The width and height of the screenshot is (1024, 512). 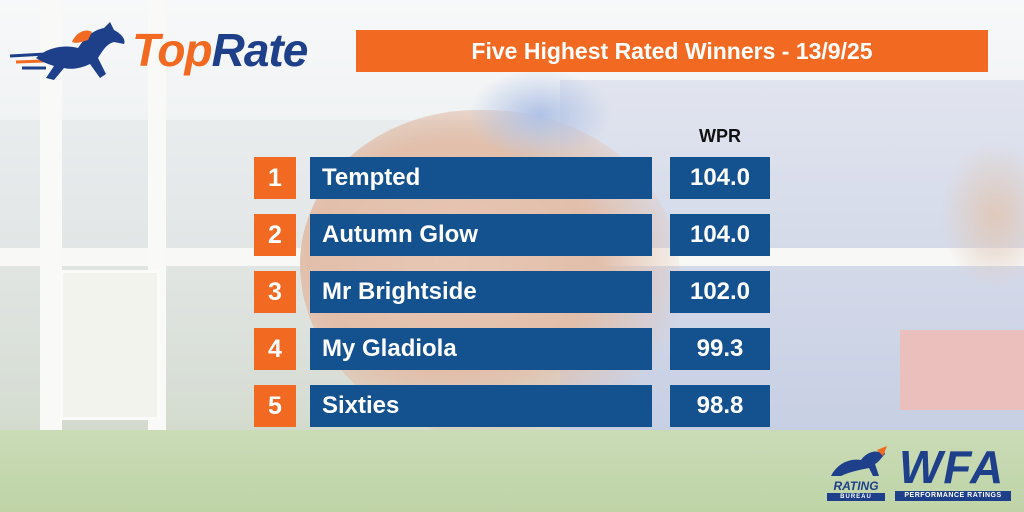 I want to click on rank-badge: 5, so click(x=275, y=406).